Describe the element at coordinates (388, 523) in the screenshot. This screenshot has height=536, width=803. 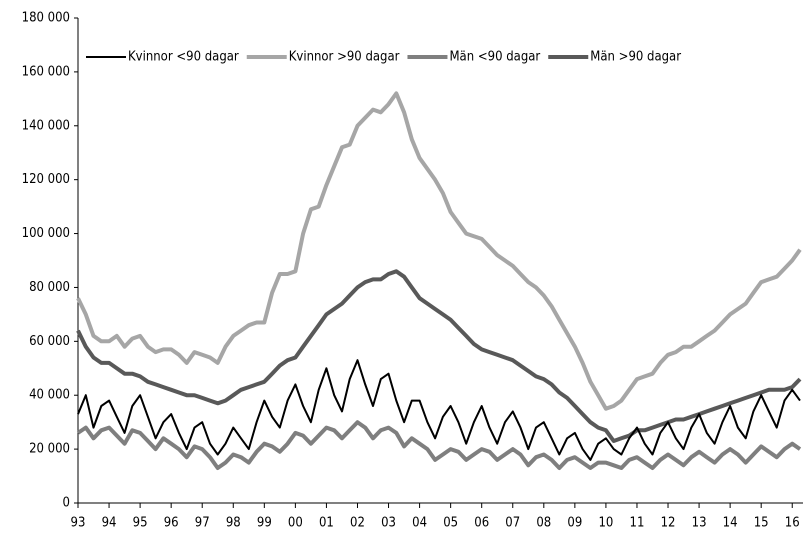
I see `x-tick-label: 03` at that location.